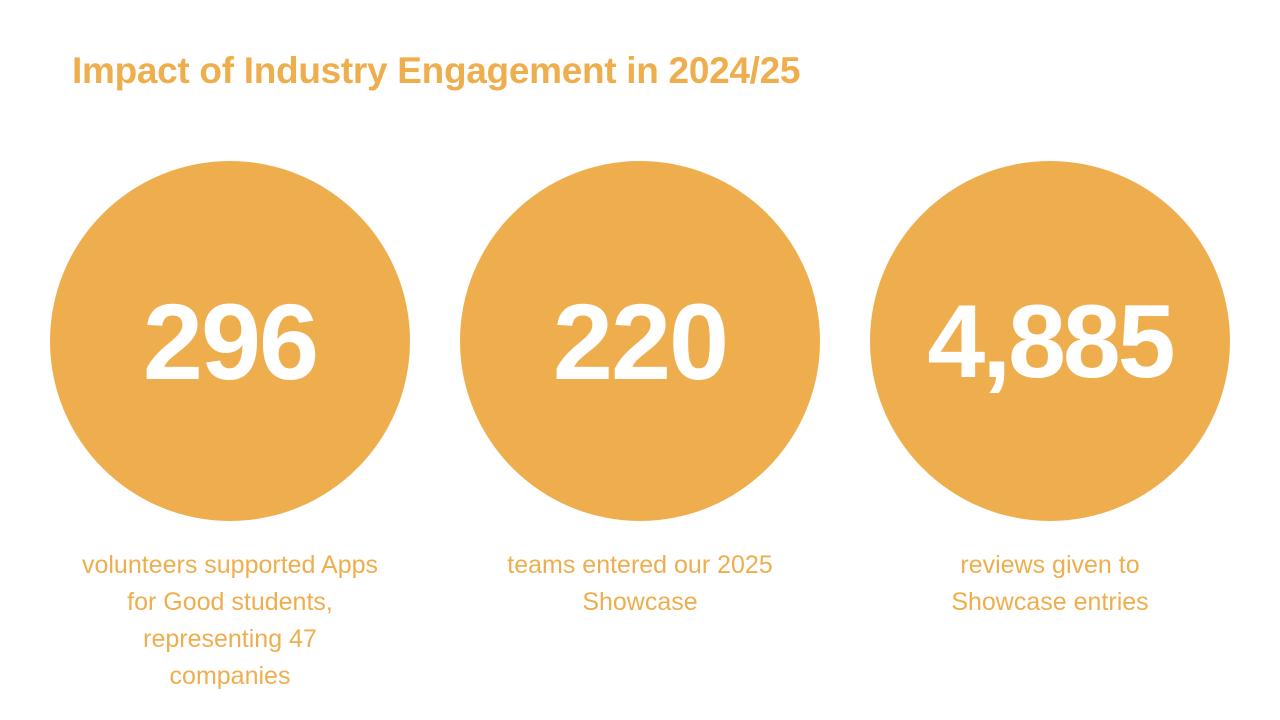  I want to click on stat-value: 296, so click(230, 341).